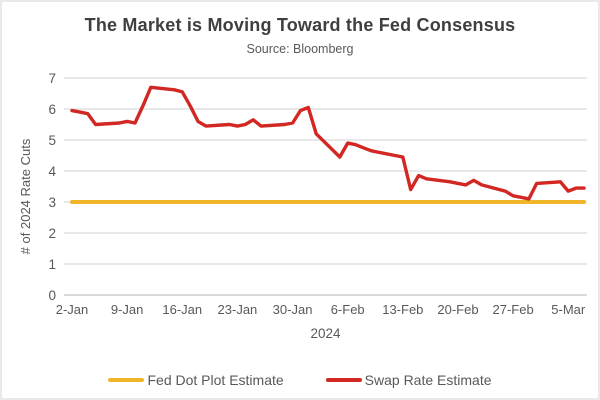  Describe the element at coordinates (300, 380) in the screenshot. I see `legend: Fed Dot Plot Estimate Swap Rate Estimate` at that location.